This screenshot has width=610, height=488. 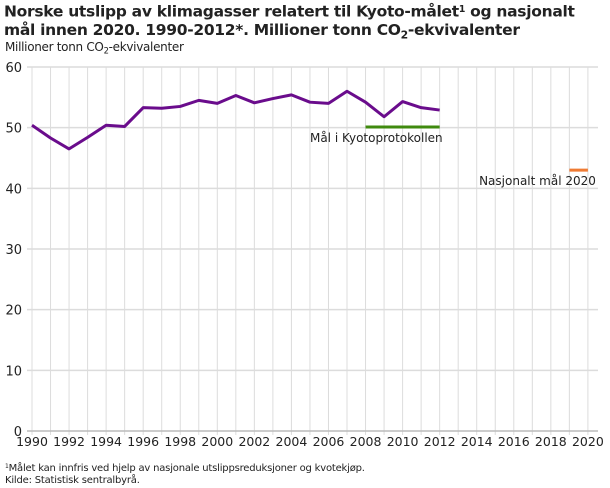 I want to click on y-tick-label: 50, so click(x=13, y=129).